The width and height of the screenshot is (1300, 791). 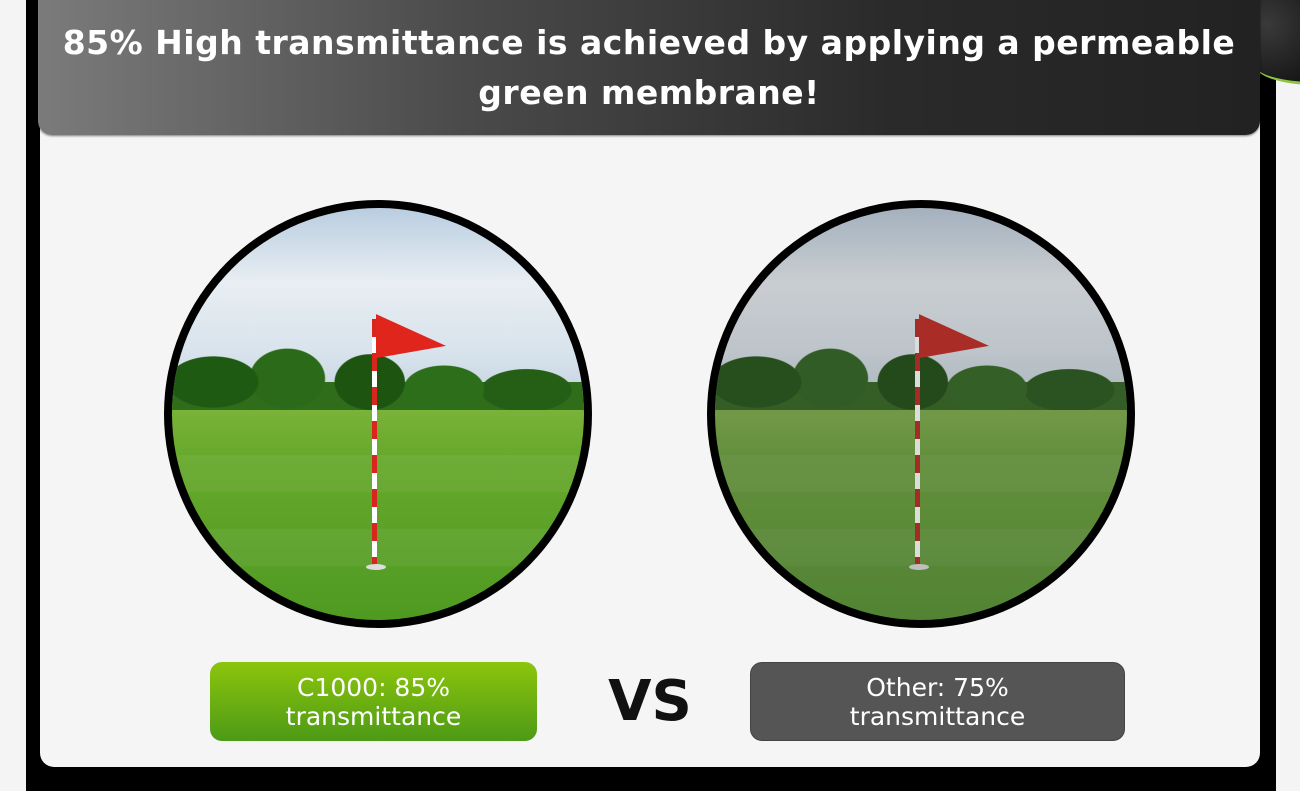 What do you see at coordinates (650, 701) in the screenshot?
I see `vs-text: VS` at bounding box center [650, 701].